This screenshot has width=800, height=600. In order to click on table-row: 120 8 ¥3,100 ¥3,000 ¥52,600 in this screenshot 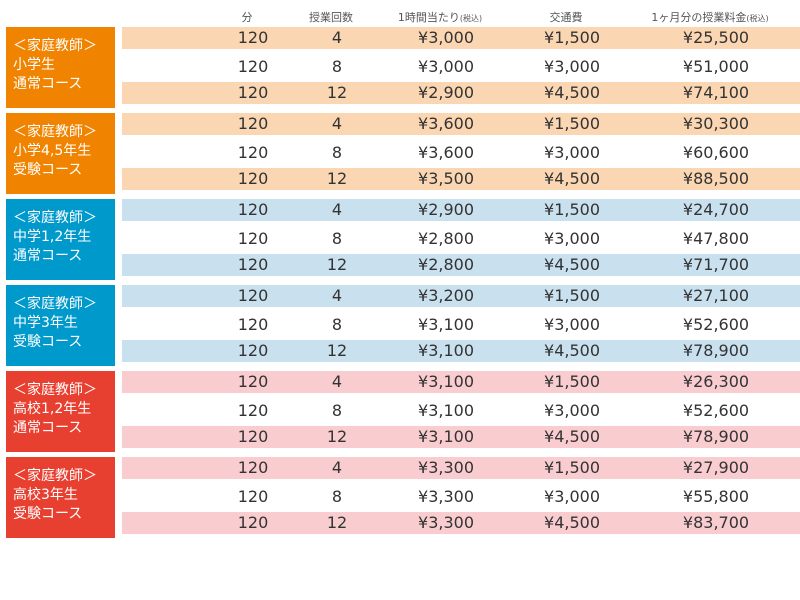, I will do `click(461, 325)`.